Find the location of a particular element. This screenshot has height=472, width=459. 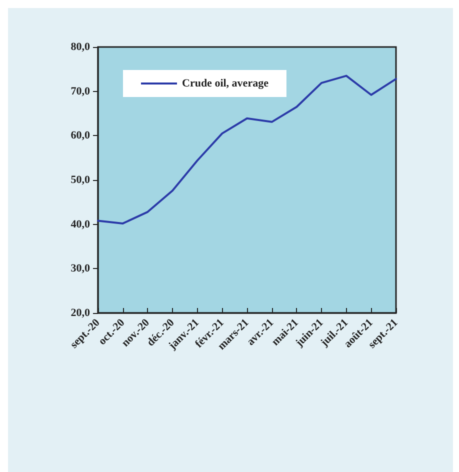

y-tick-label: 50,0 is located at coordinates (80, 180).